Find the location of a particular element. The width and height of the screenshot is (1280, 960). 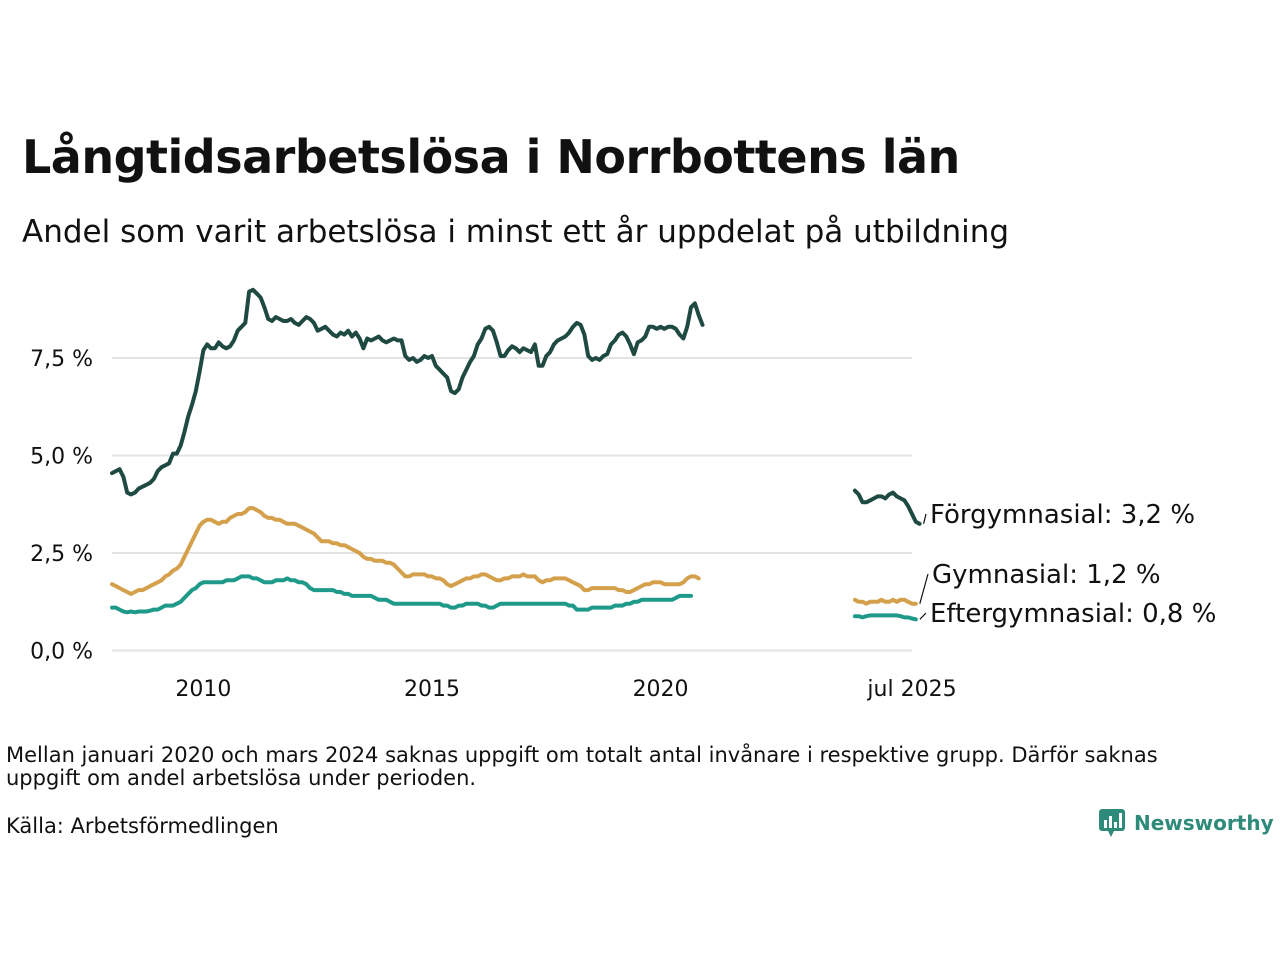

chart-source: Källa: Arbetsförmedlingen is located at coordinates (142, 826).